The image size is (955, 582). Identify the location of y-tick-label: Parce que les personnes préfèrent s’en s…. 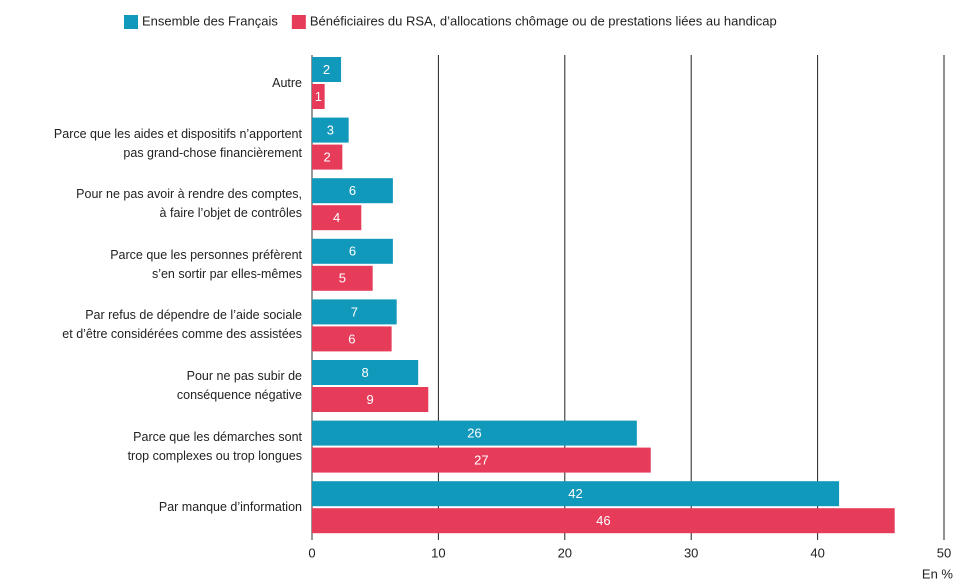
(206, 264).